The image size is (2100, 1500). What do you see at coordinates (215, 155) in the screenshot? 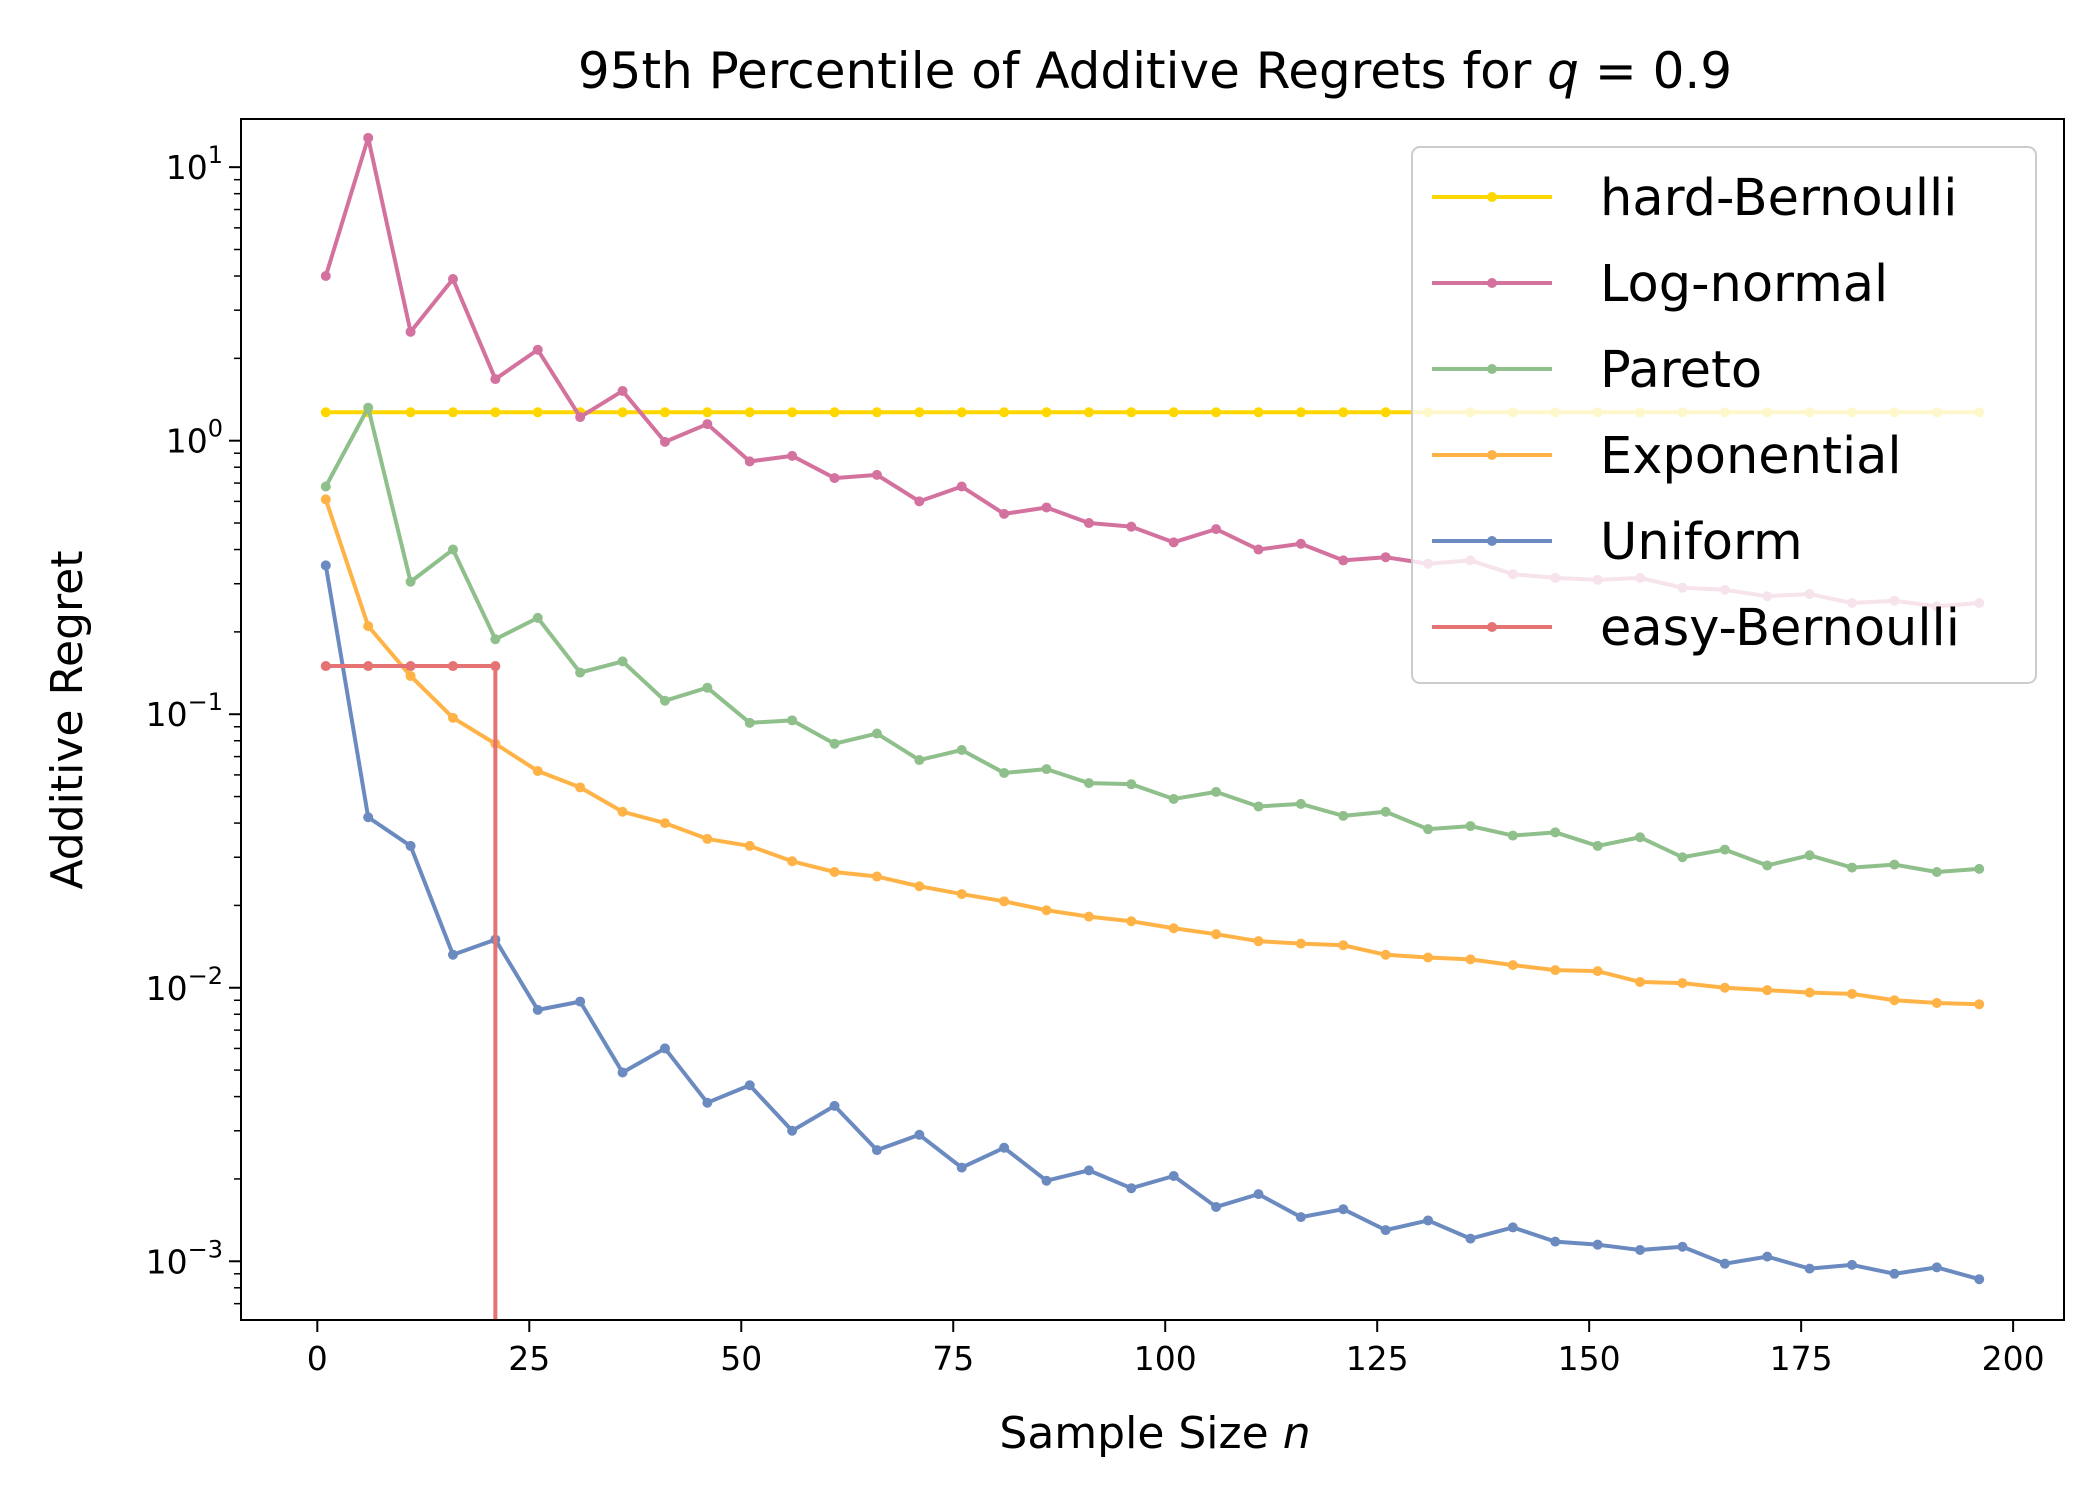
I see `y-tick-exponent: 1` at bounding box center [215, 155].